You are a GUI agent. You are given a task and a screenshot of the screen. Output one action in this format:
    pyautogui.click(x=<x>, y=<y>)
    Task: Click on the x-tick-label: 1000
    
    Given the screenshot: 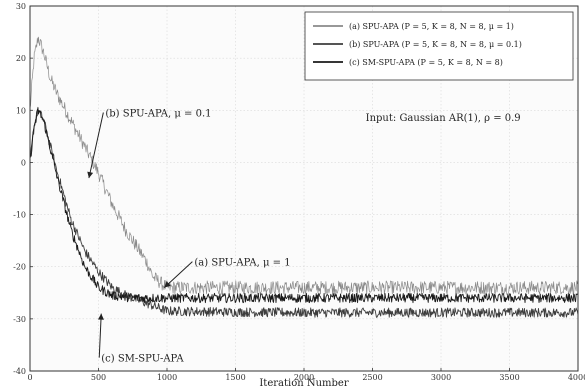 What is the action you would take?
    pyautogui.click(x=167, y=377)
    